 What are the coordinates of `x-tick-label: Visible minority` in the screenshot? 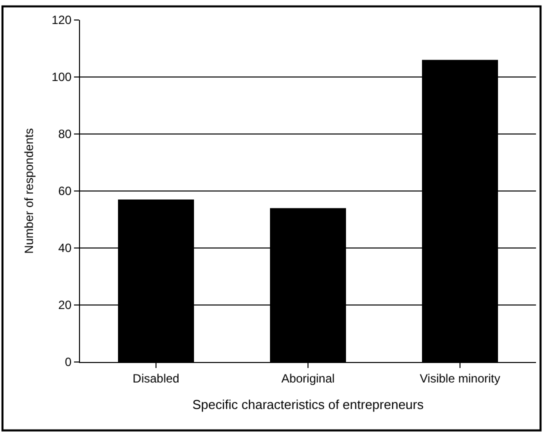 It's located at (460, 378).